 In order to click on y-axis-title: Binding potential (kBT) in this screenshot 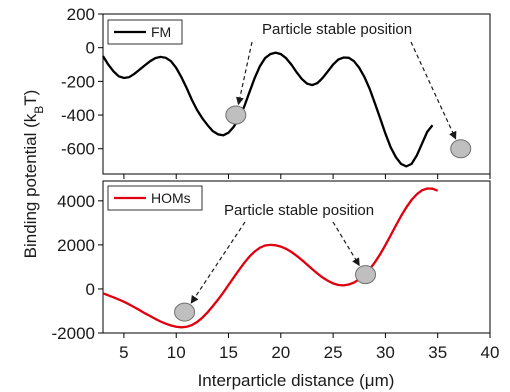, I will do `click(33, 174)`.